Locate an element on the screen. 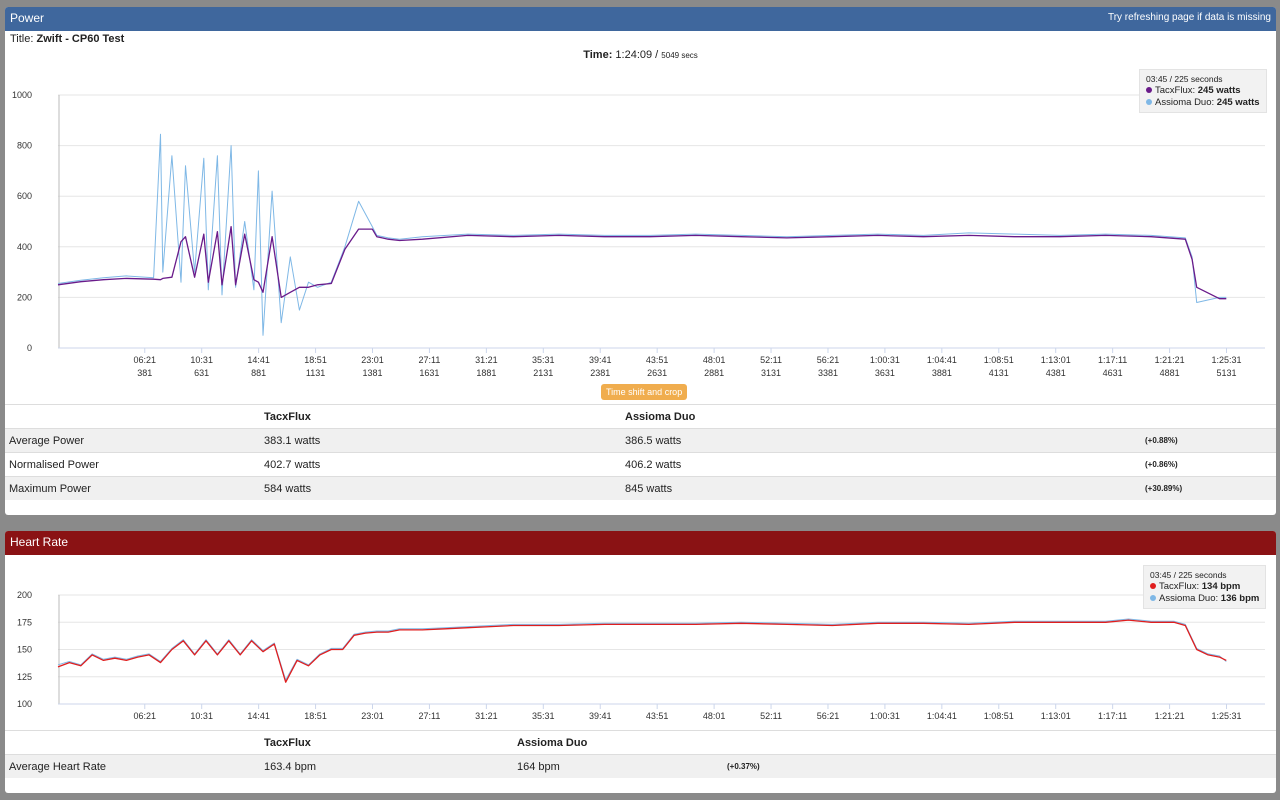  hr-xtick-label: 10:31 is located at coordinates (201, 716).